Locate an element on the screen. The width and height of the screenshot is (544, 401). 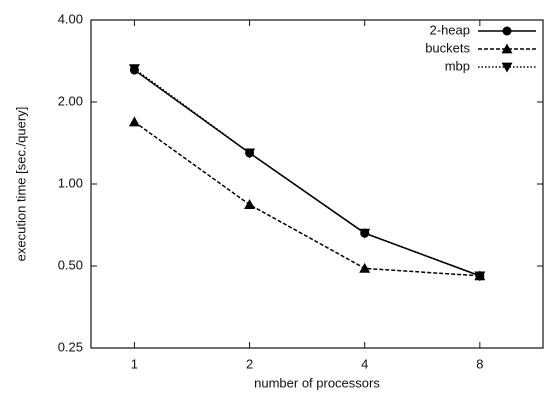
legend-label: buckets is located at coordinates (447, 47).